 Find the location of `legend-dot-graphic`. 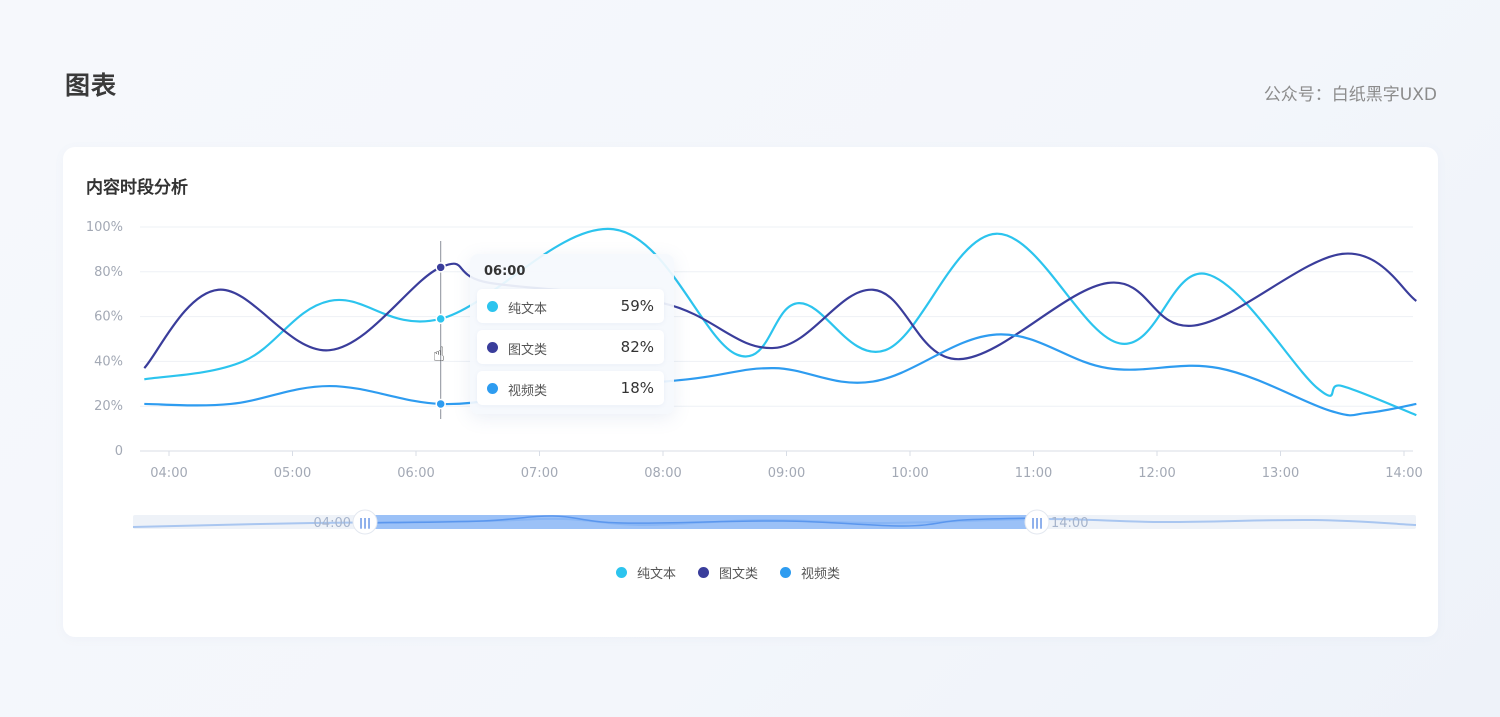

legend-dot-graphic is located at coordinates (704, 572).